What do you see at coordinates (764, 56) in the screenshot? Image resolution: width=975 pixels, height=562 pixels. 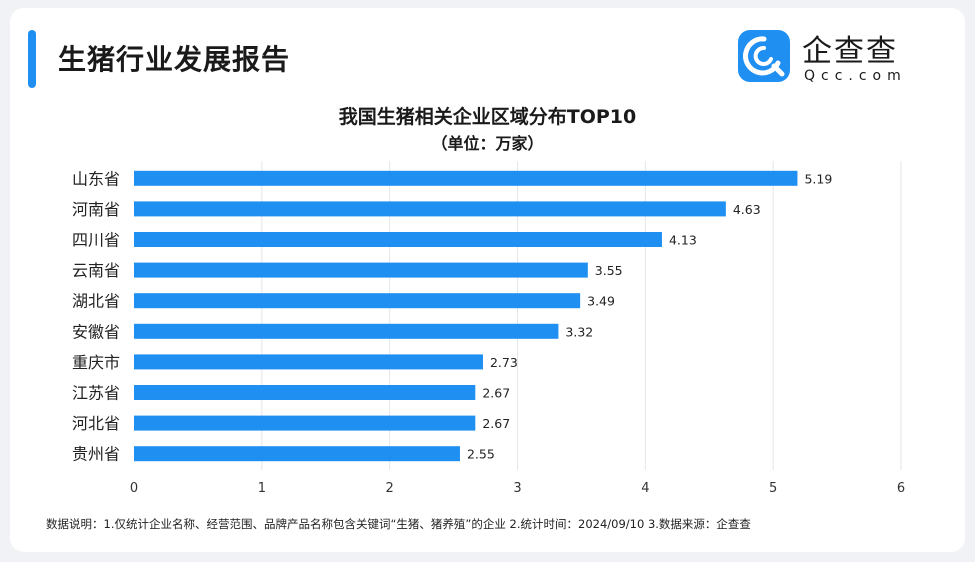 I see `qcc-logo-icon` at bounding box center [764, 56].